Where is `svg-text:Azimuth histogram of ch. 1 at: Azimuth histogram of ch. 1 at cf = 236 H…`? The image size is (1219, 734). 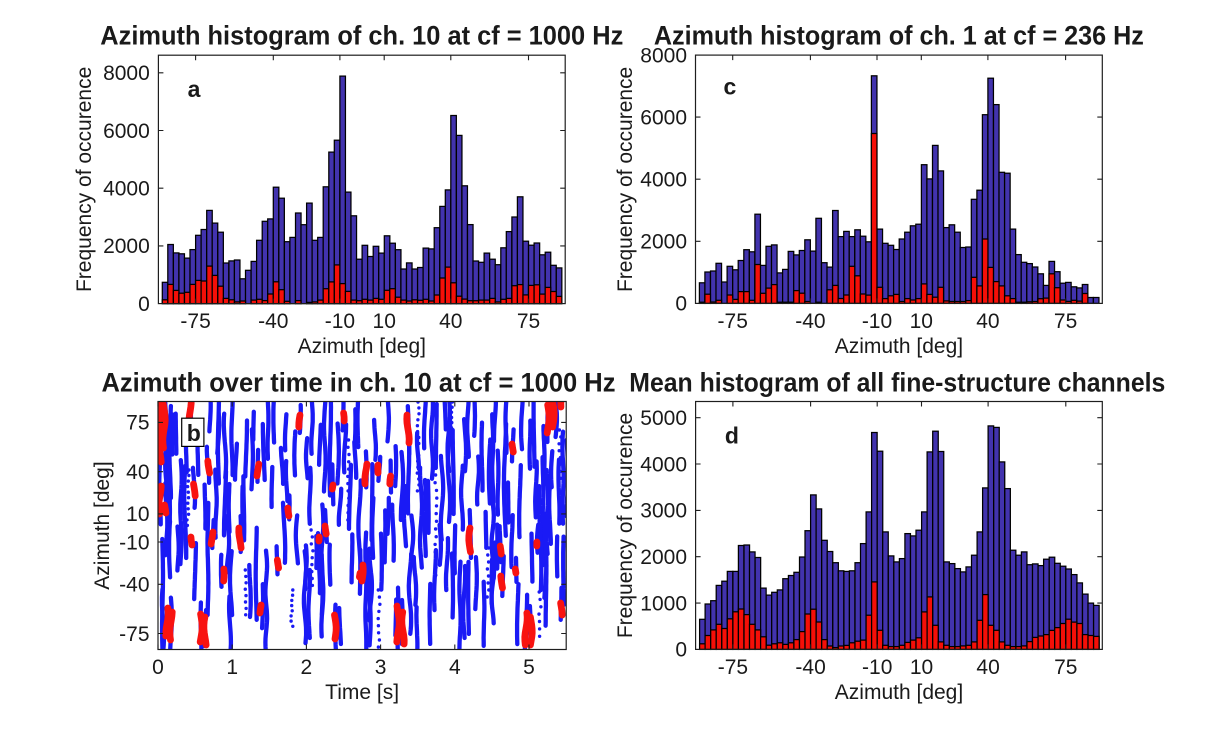
svg-text:Azimuth histogram of ch. 1 at: Azimuth histogram of ch. 1 at cf = 236 H… is located at coordinates (899, 36).